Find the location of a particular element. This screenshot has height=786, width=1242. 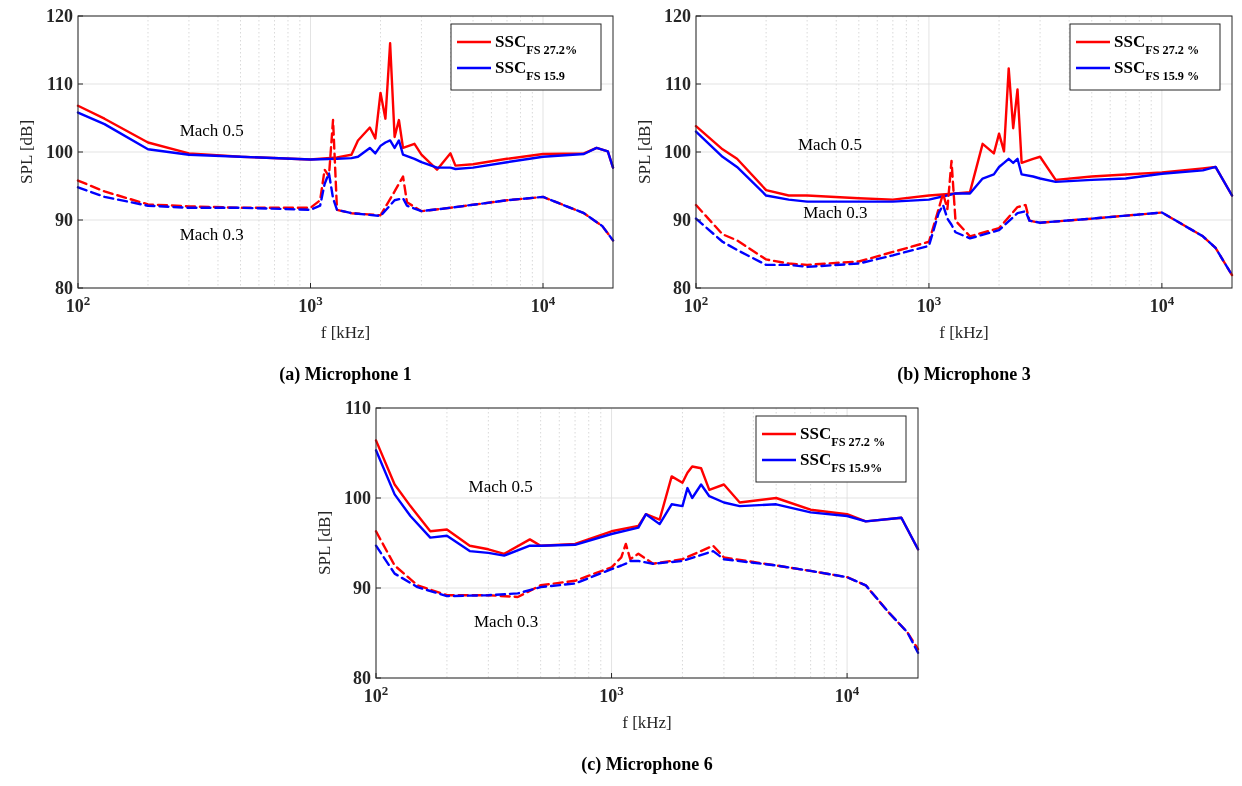

legend-label: SSC$_{FS 15.9}$ is located at coordinates (530, 71).